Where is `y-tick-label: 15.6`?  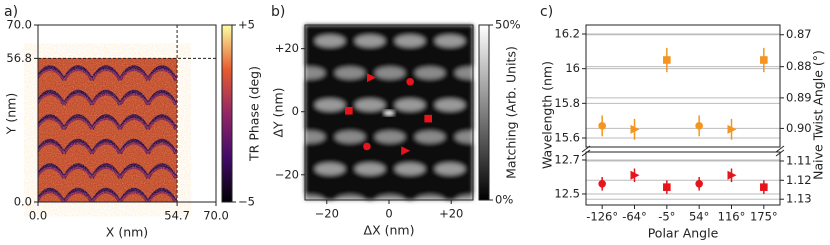 y-tick-label: 15.6 is located at coordinates (567, 137).